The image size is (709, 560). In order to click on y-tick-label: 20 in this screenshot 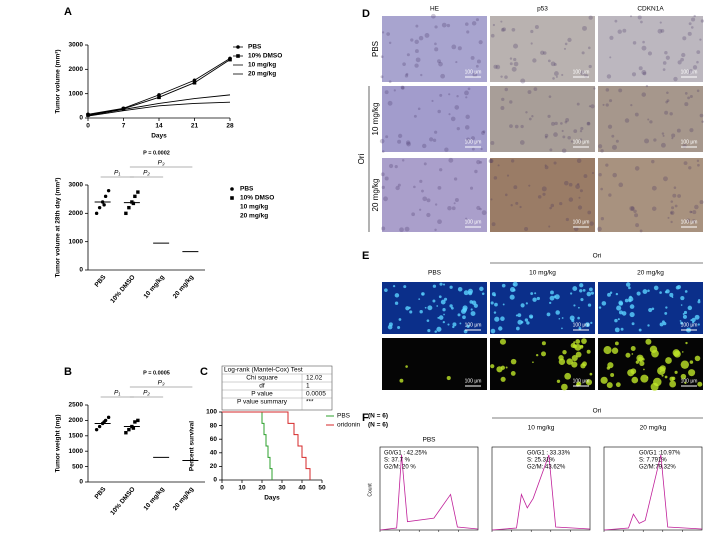, I will do `click(214, 466)`.